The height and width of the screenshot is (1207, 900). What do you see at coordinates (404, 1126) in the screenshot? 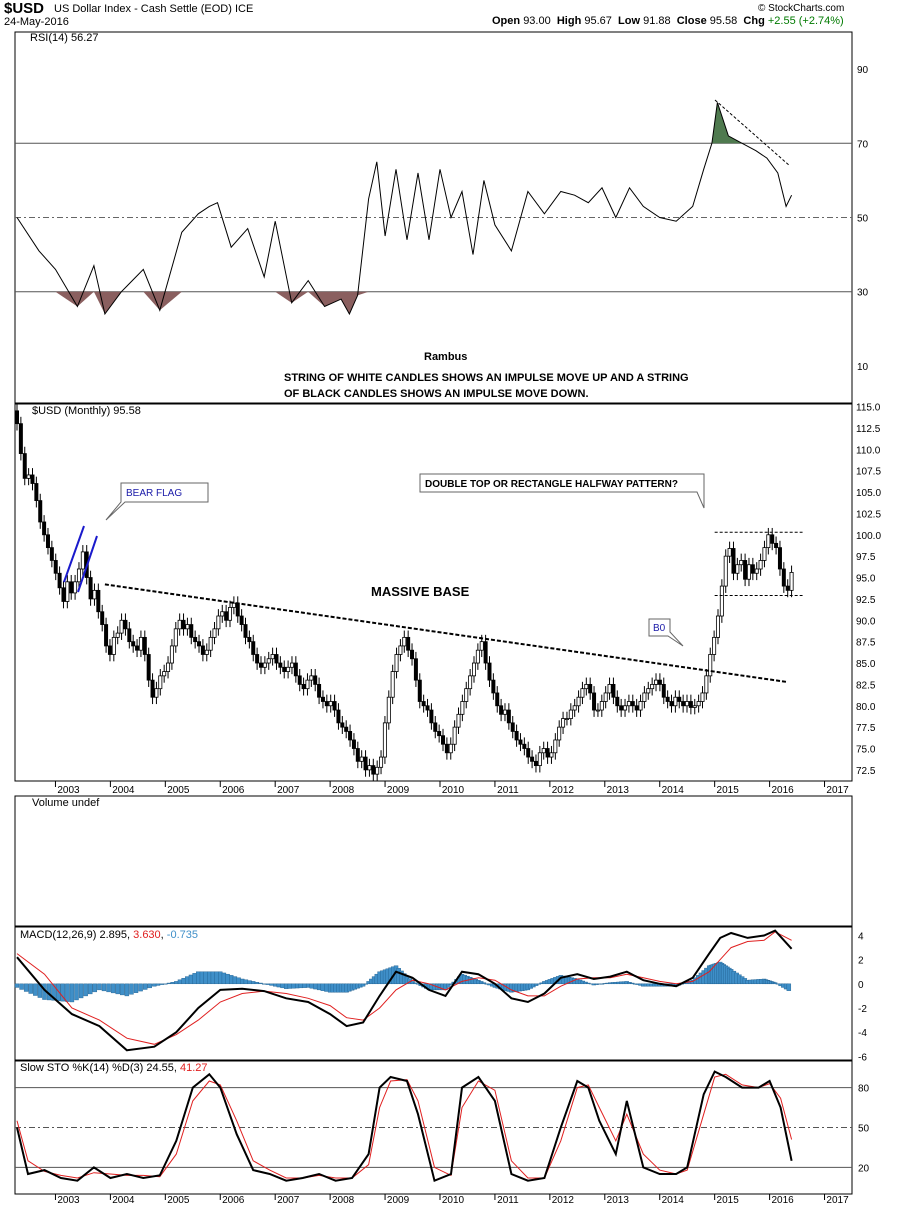
I see `stochastic-d-line` at bounding box center [404, 1126].